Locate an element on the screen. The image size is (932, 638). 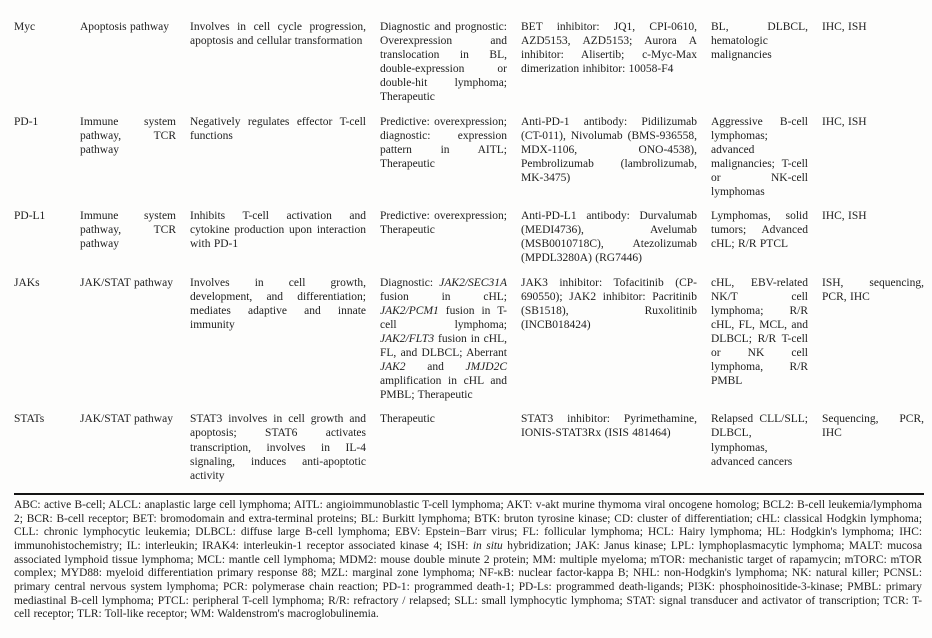
pathway-cell: Apoptosis pathway is located at coordinates (124, 27).